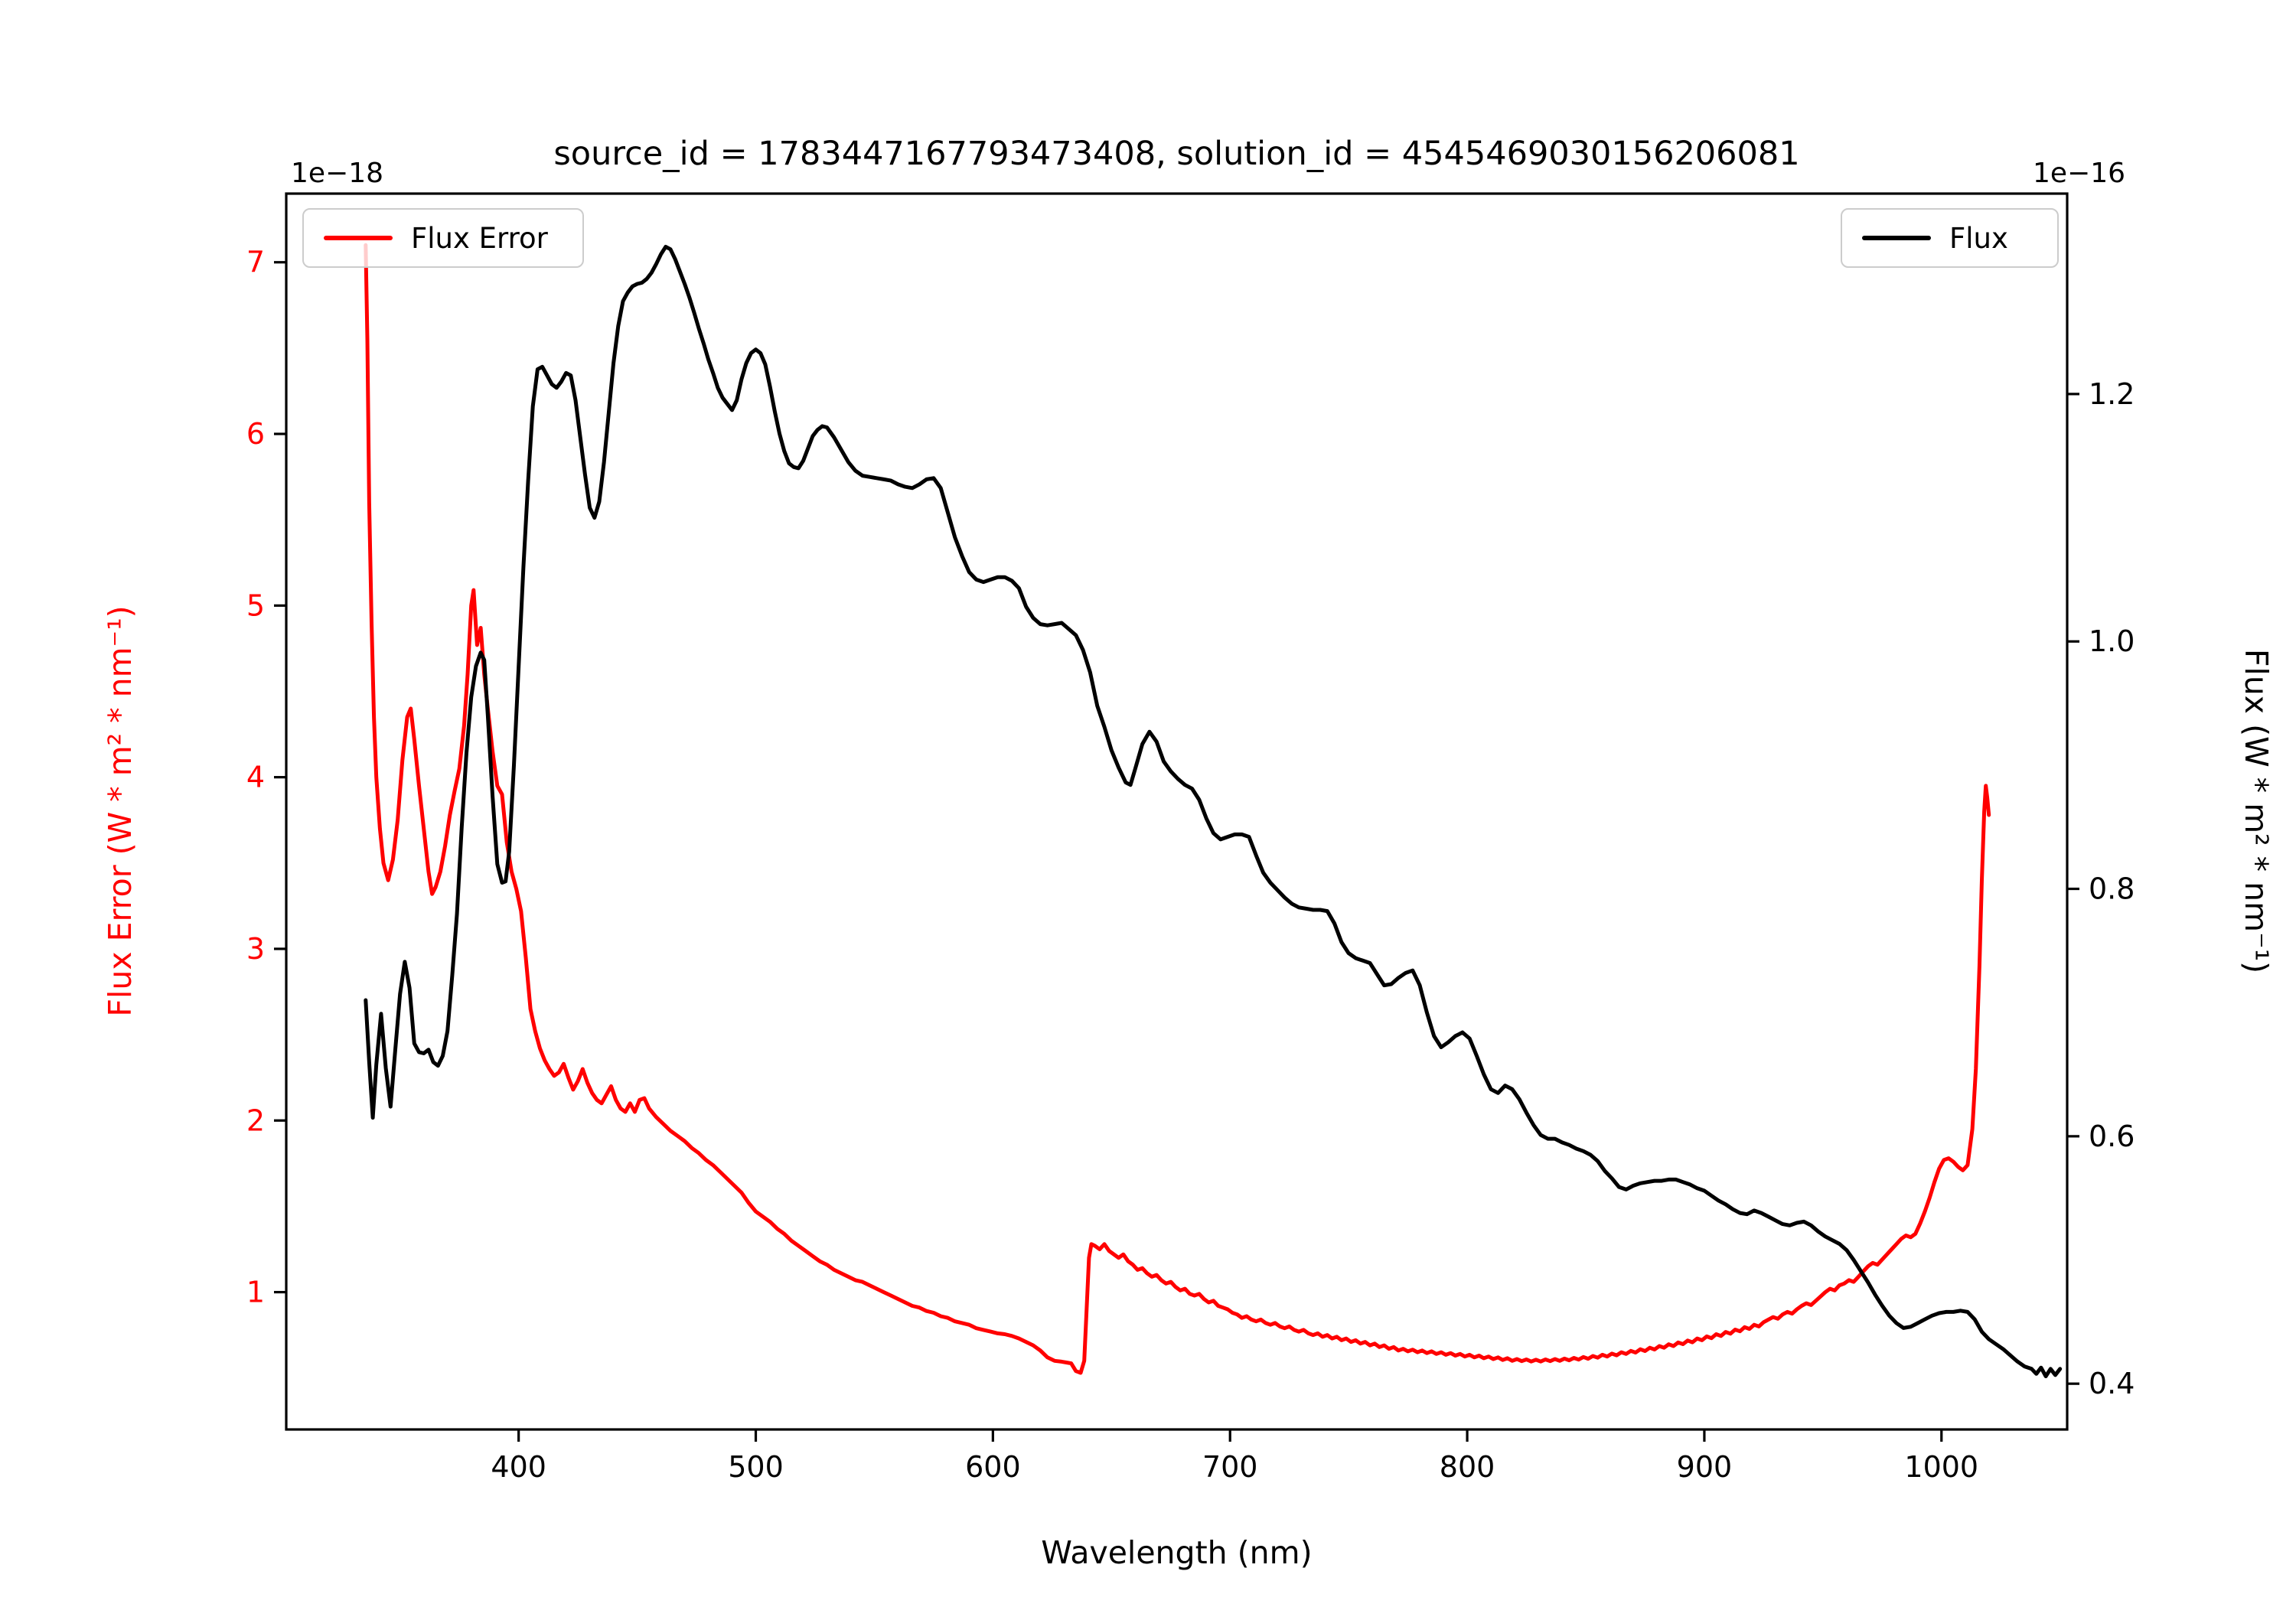 This screenshot has height=1607, width=2296. What do you see at coordinates (1896, 238) in the screenshot?
I see `flux-line-swatch` at bounding box center [1896, 238].